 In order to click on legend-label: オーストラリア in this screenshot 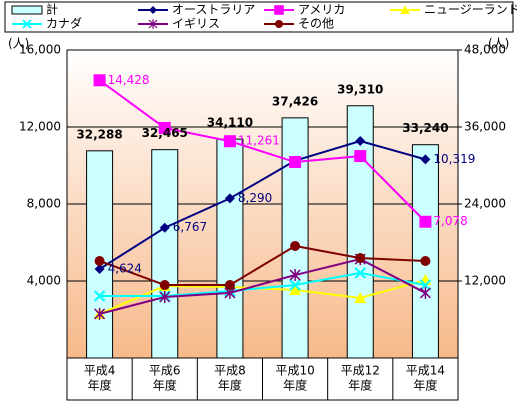, I will do `click(213, 10)`.